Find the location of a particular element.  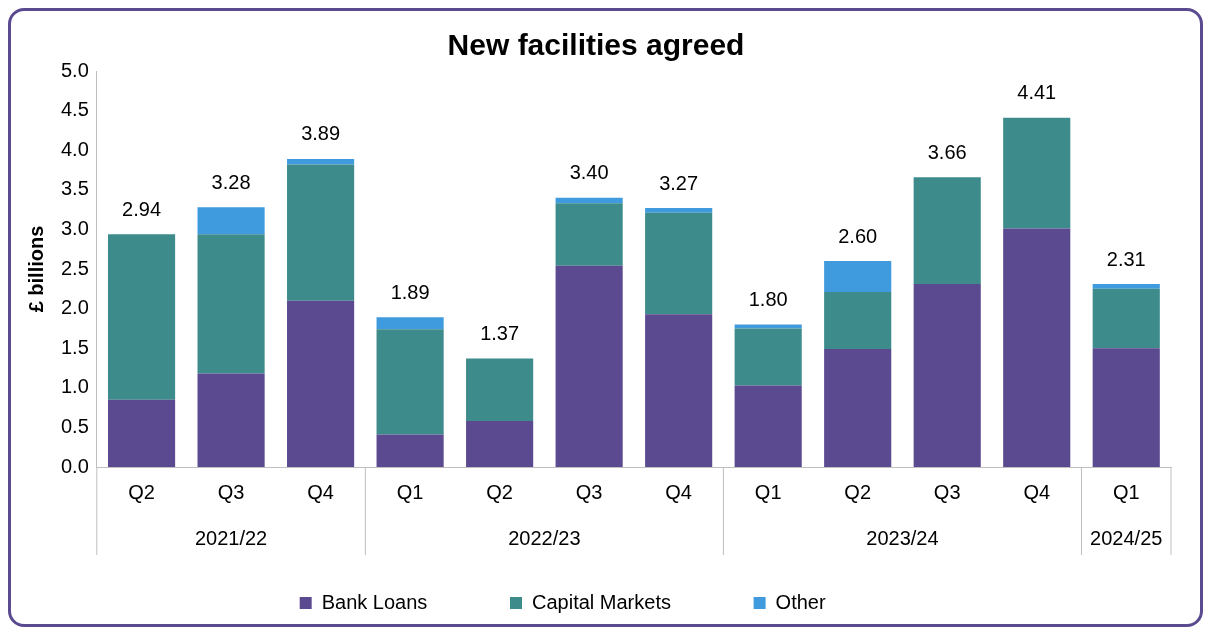

total-label: 2.94 is located at coordinates (142, 208).